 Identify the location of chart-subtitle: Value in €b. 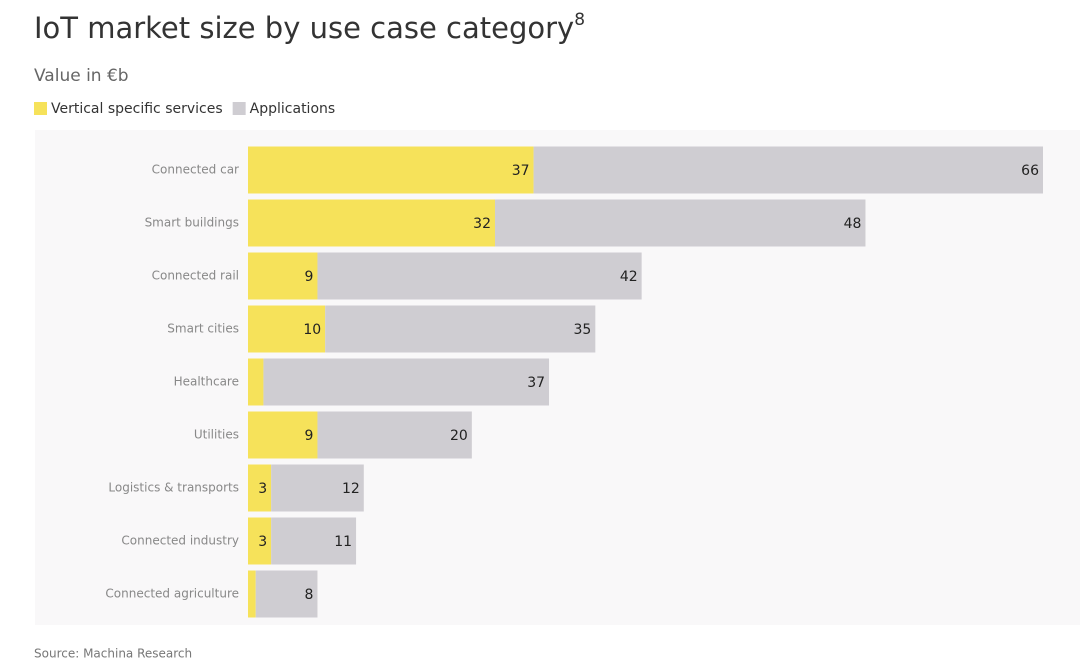
(81, 76).